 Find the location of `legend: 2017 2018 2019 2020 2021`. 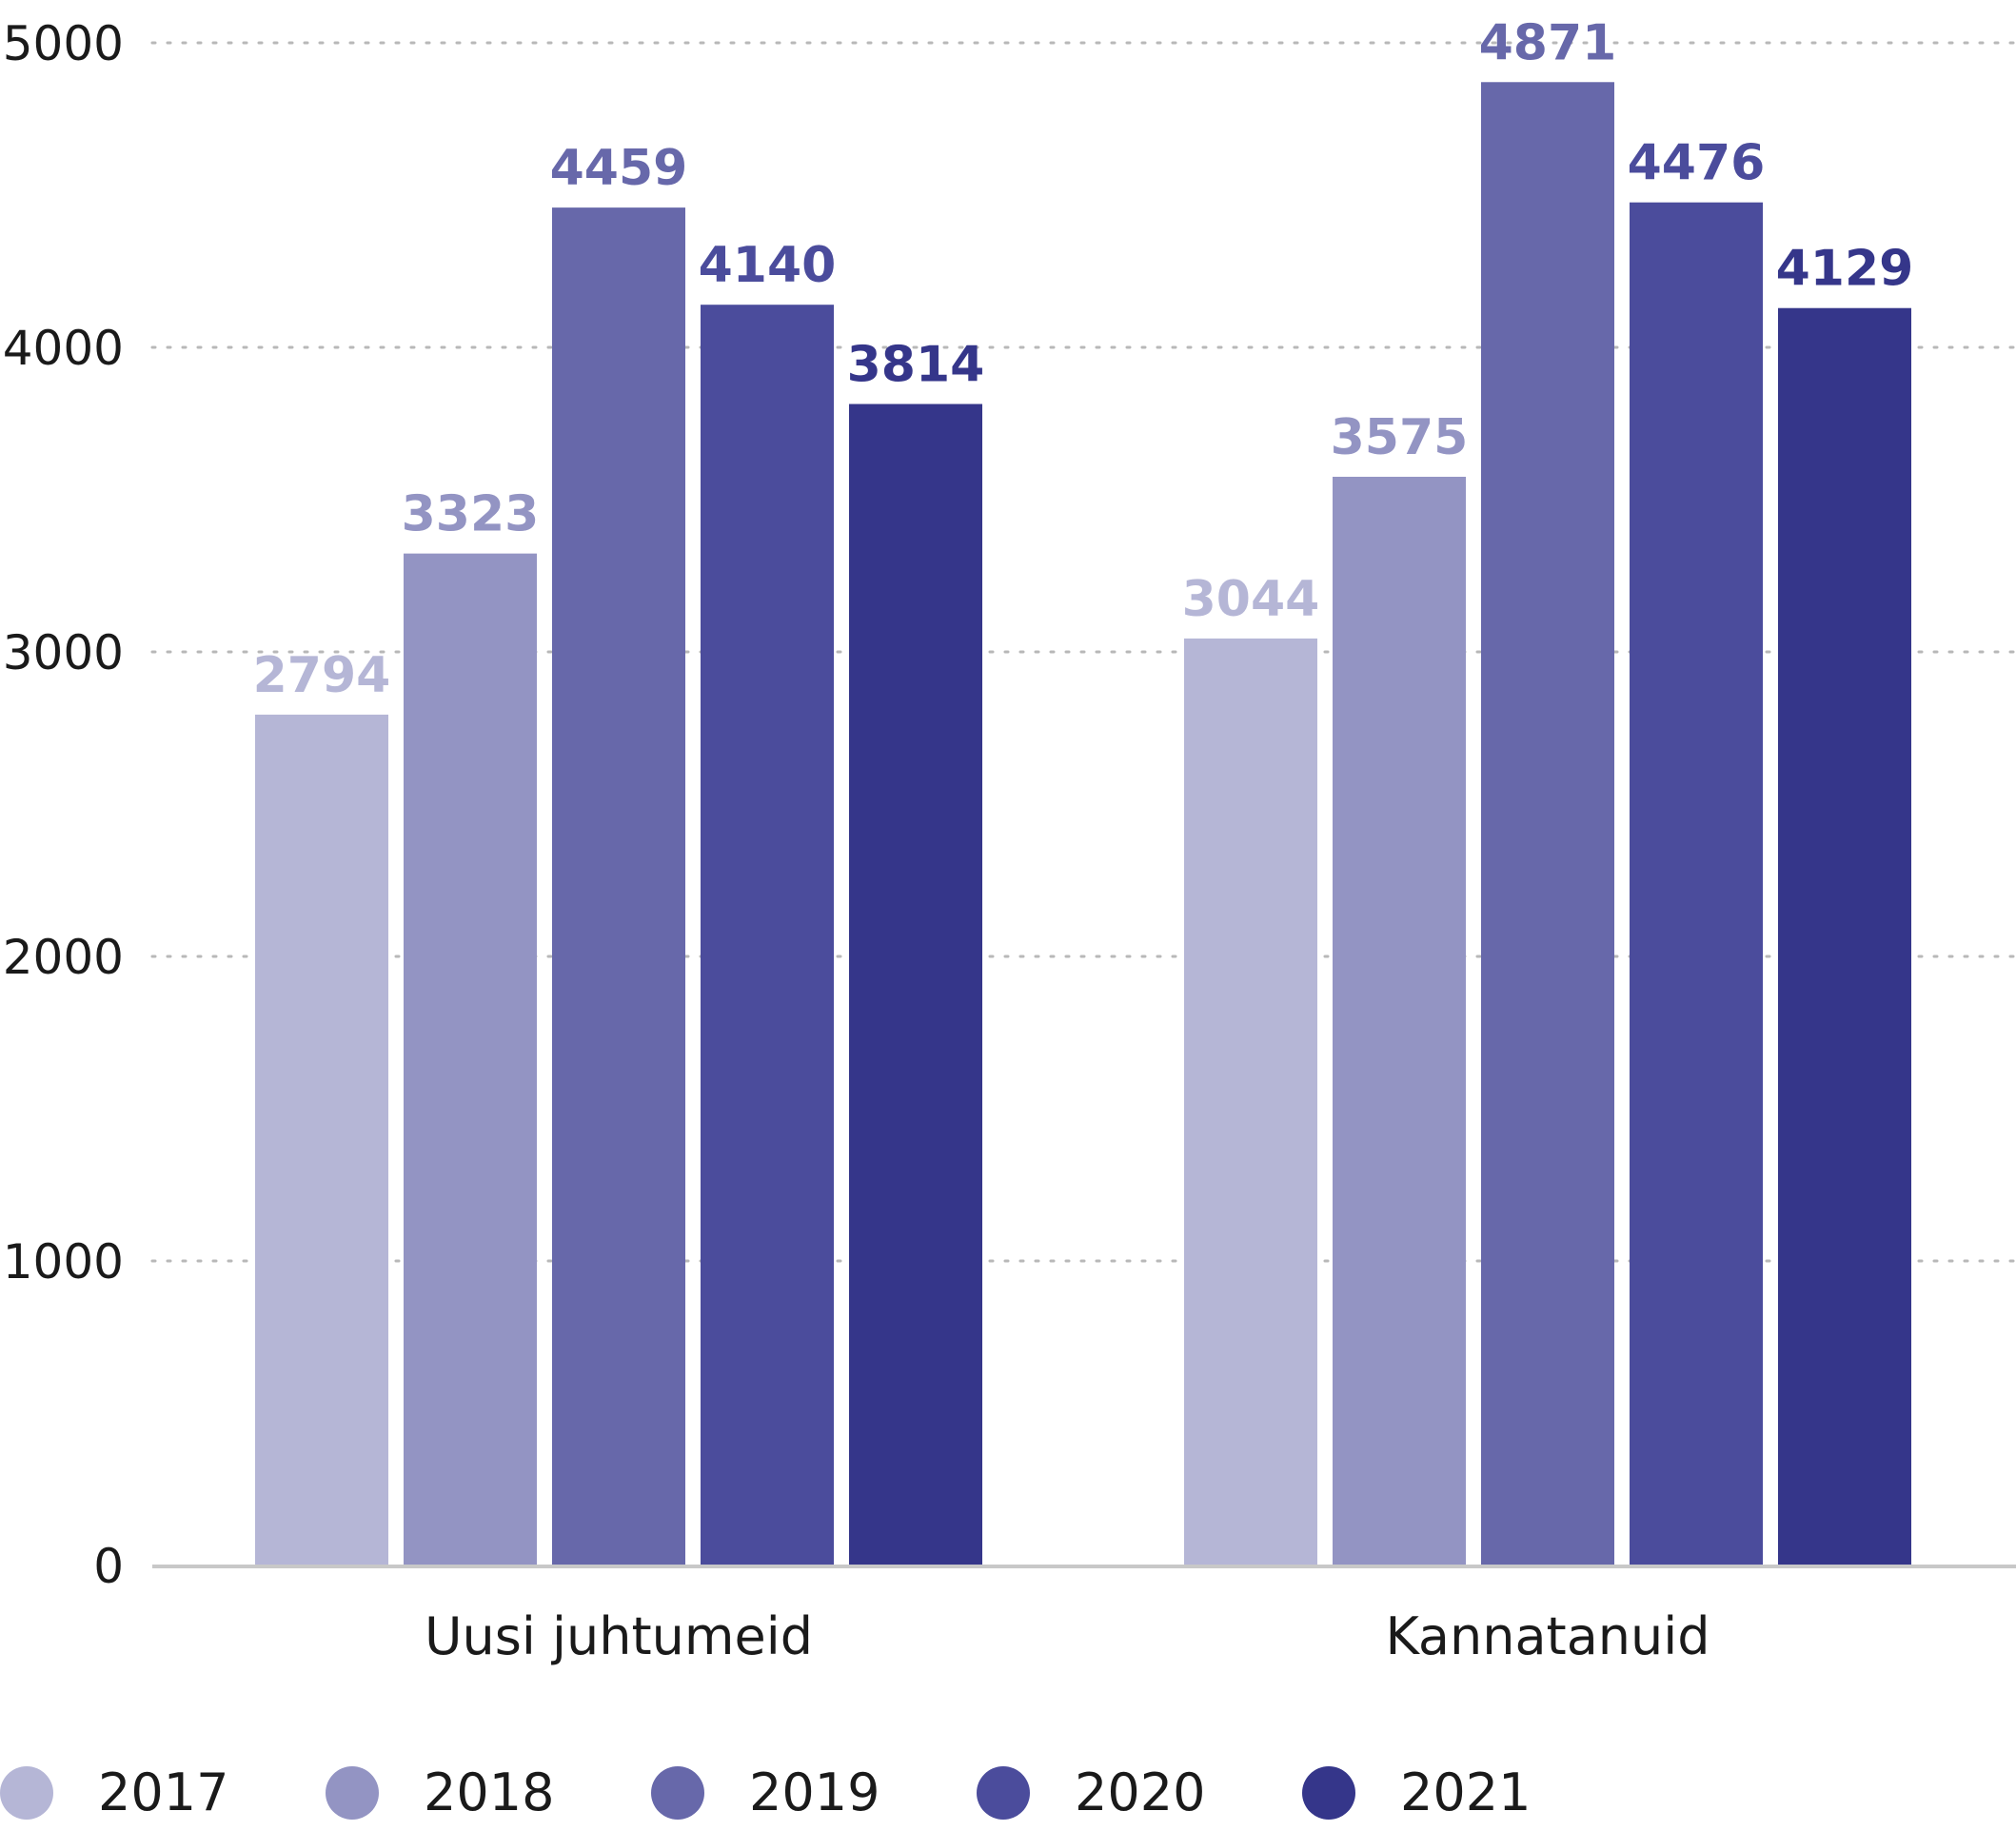

legend: 2017 2018 2019 2020 2021 is located at coordinates (766, 1792).